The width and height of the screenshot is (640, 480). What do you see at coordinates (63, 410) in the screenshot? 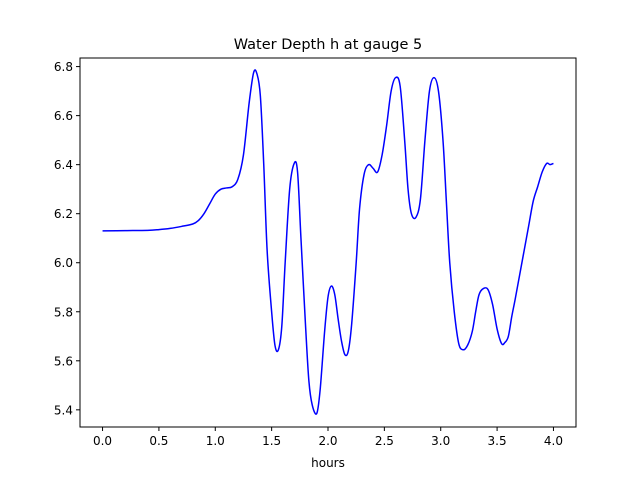
I see `y-tick-label: 5.4` at bounding box center [63, 410].